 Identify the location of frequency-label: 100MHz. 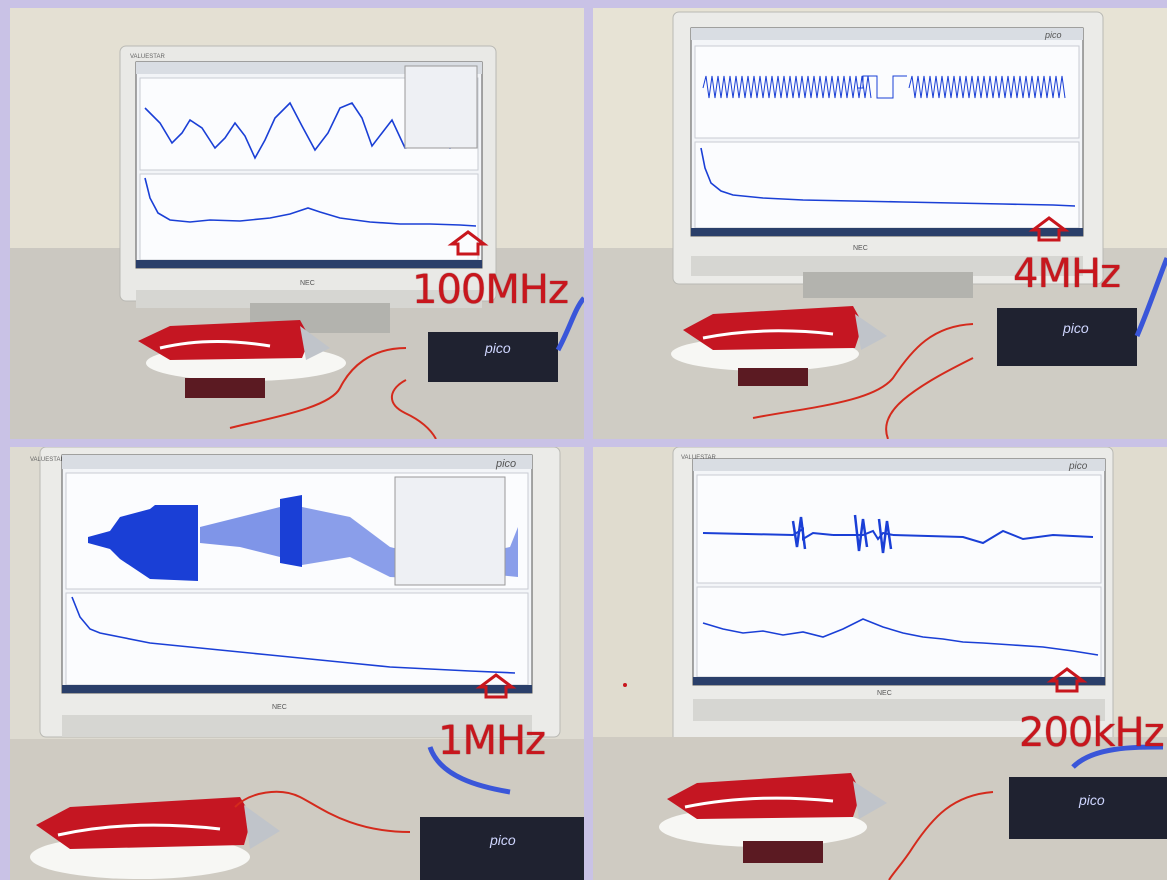
(490, 290).